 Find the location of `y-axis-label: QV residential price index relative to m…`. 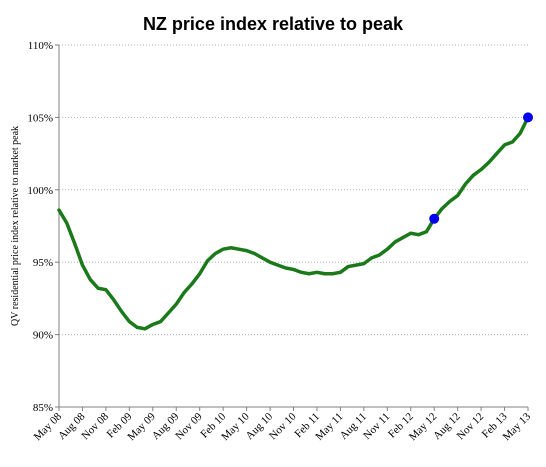

y-axis-label: QV residential price index relative to m… is located at coordinates (15, 226).